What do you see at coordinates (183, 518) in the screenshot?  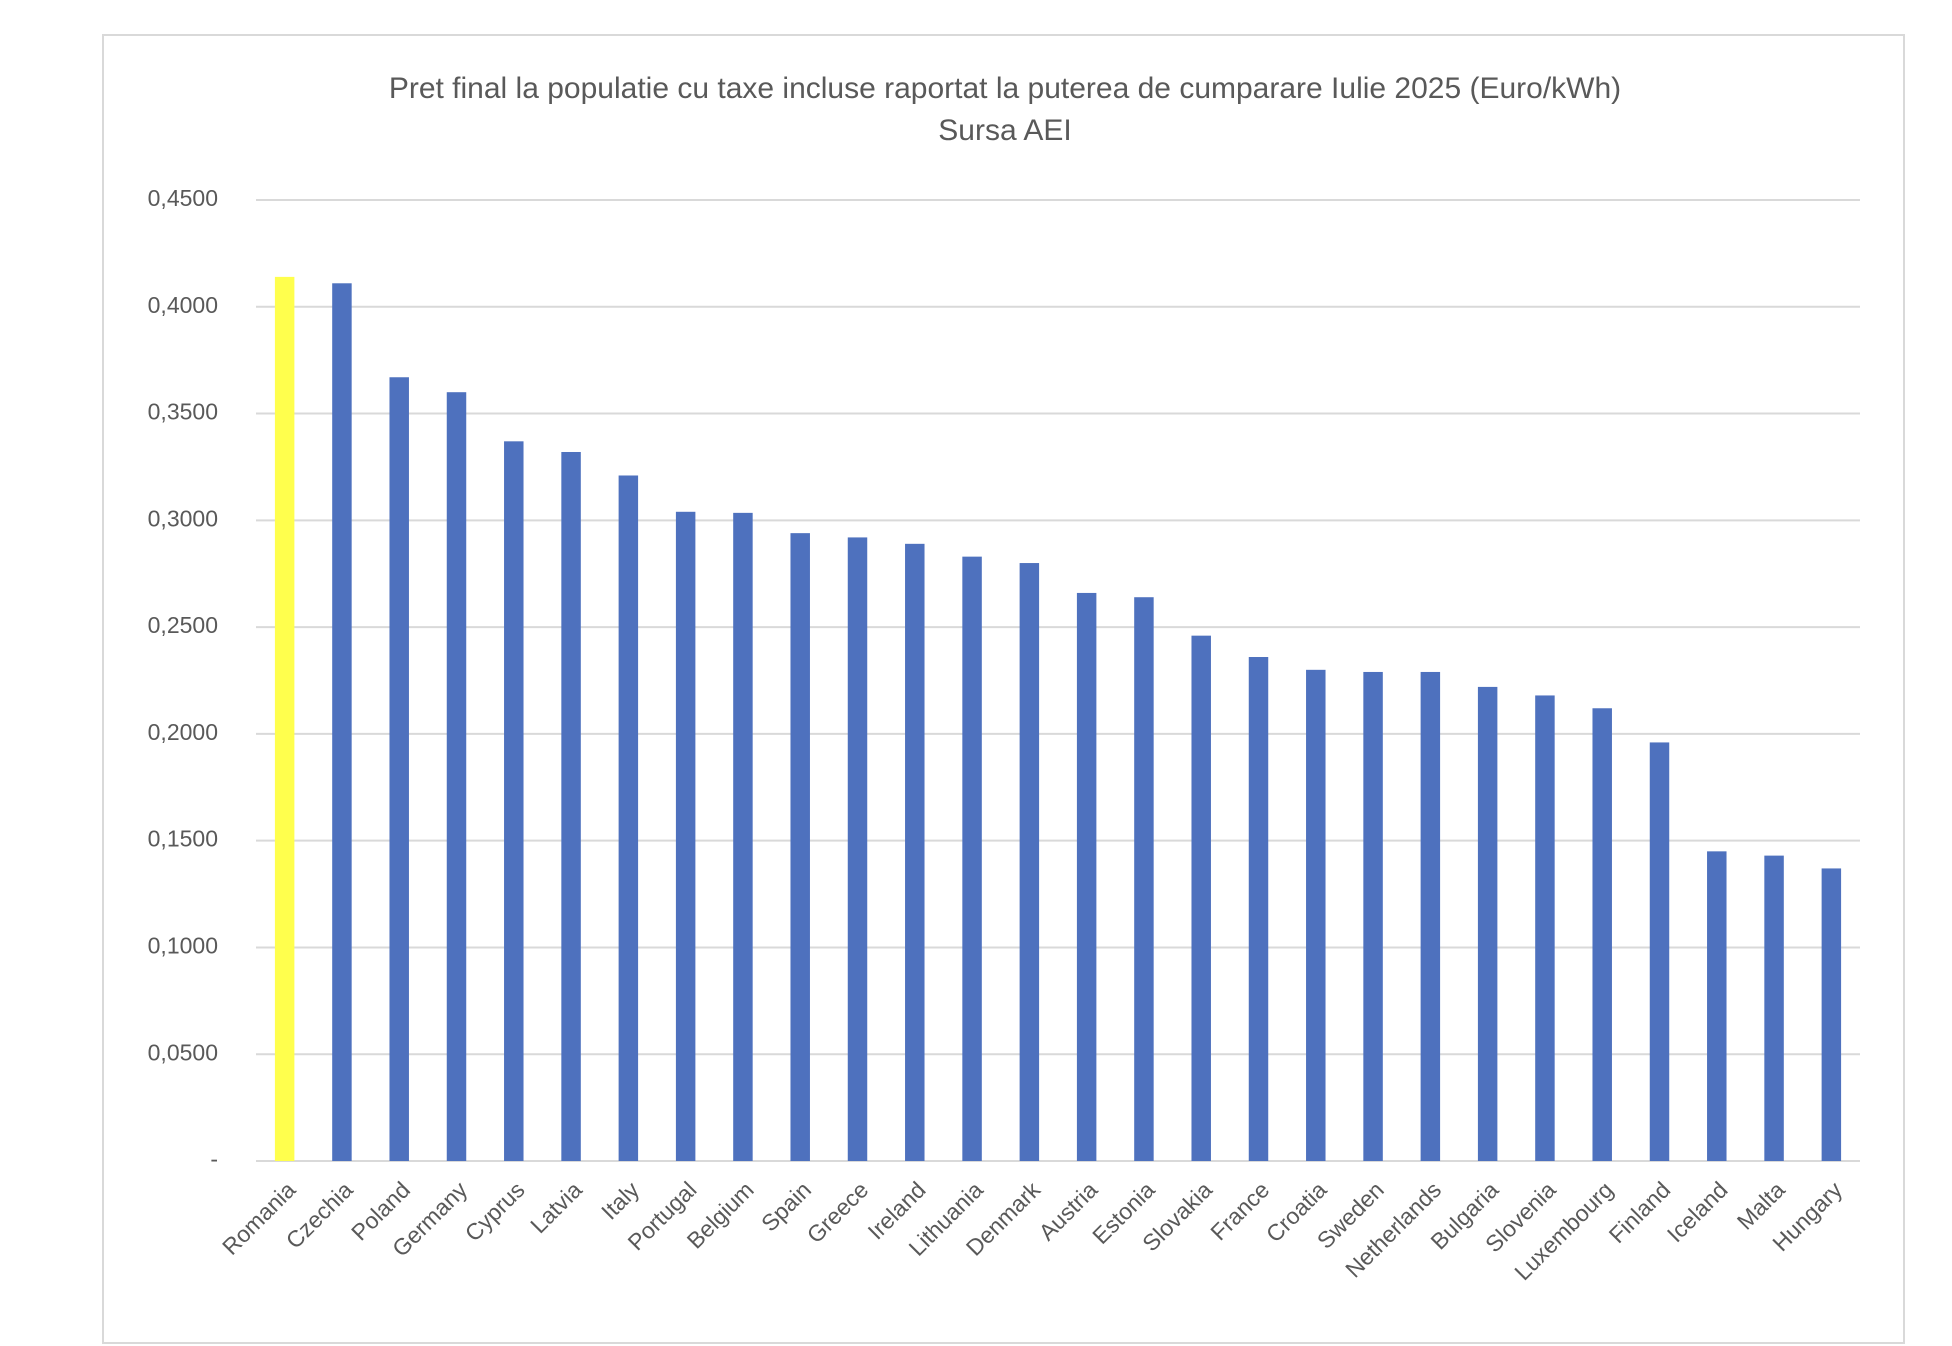 I see `y-tick-label: 0,3000` at bounding box center [183, 518].